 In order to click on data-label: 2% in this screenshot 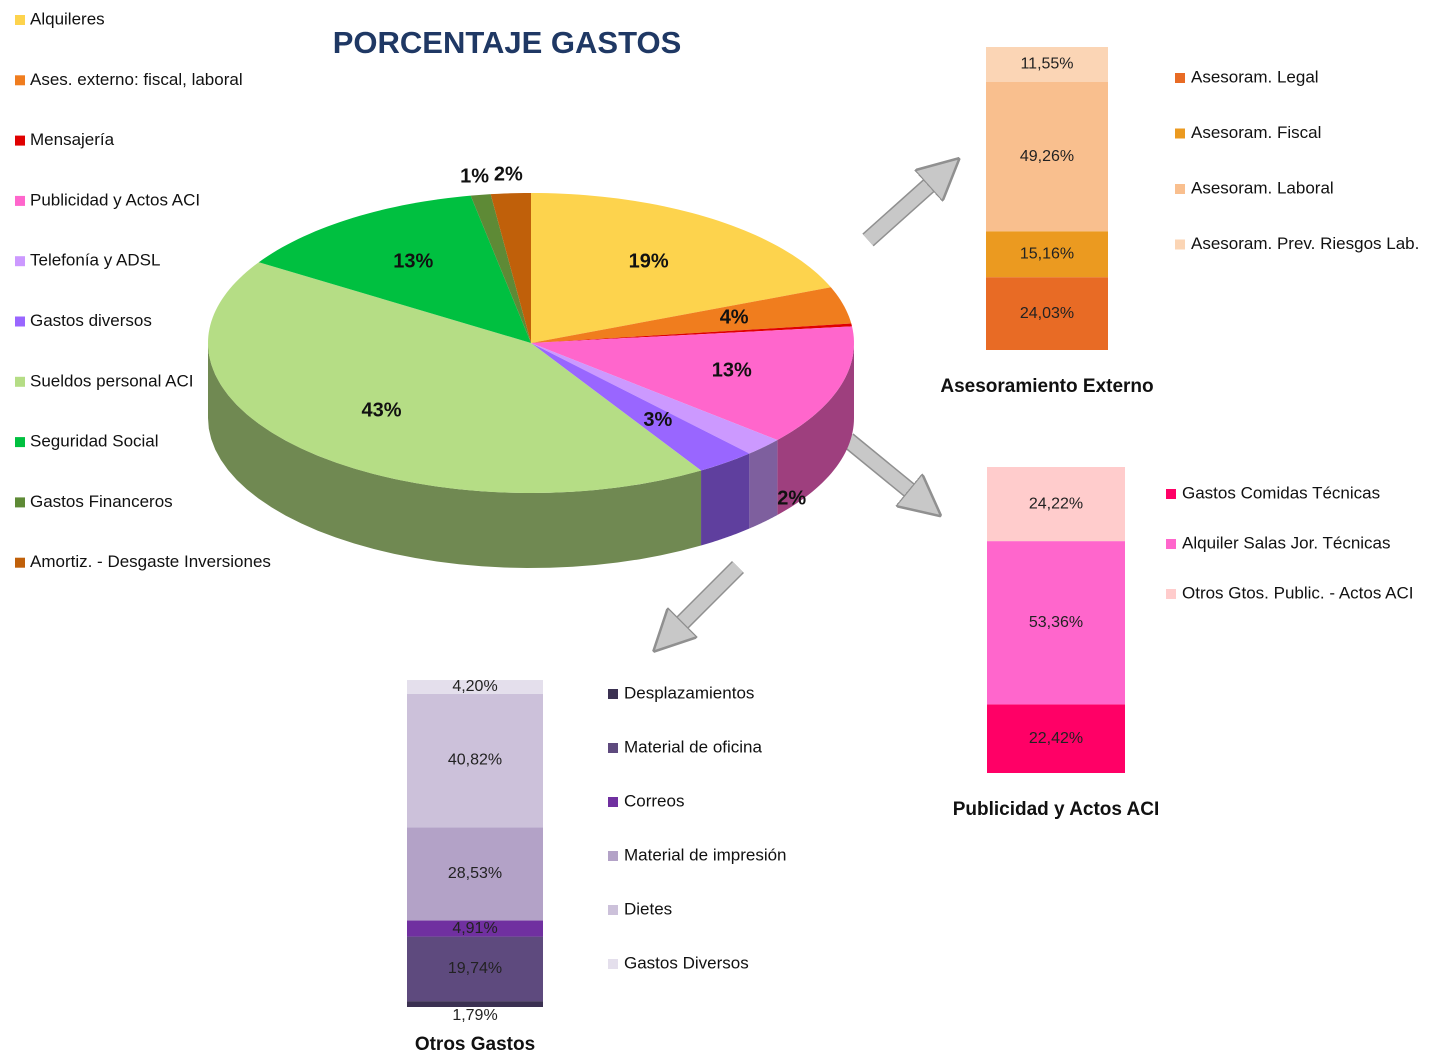, I will do `click(791, 499)`.